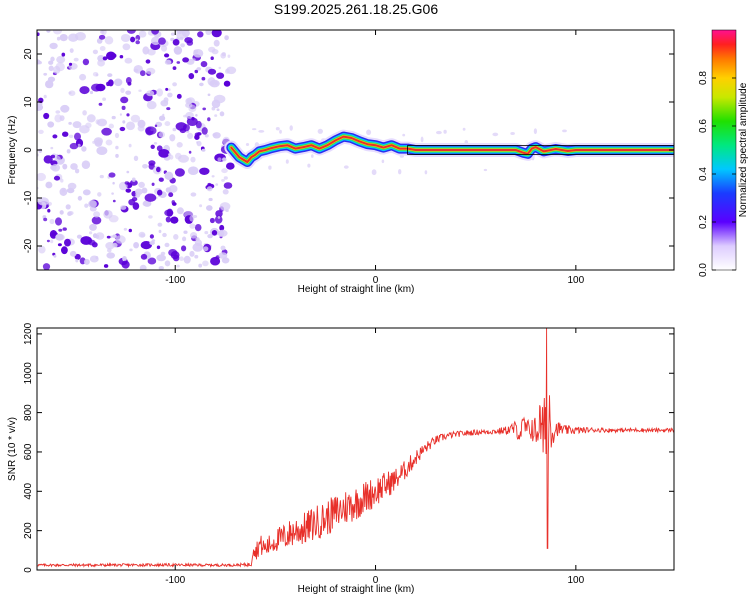 The height and width of the screenshot is (600, 750). What do you see at coordinates (28, 54) in the screenshot?
I see `spectrogram-ytick-label: 20` at bounding box center [28, 54].